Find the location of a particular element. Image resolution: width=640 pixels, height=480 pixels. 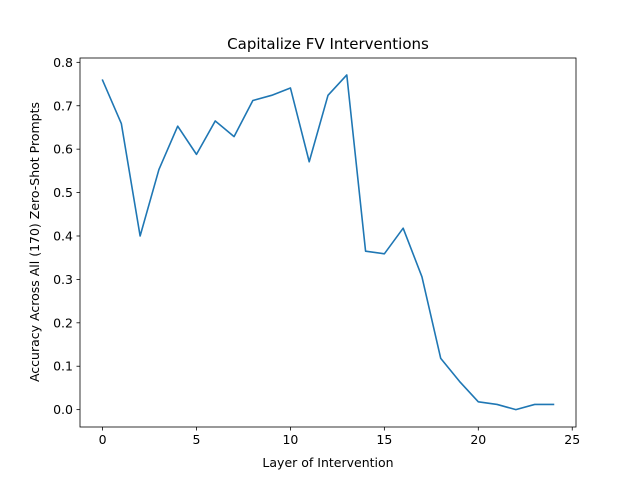

y-tick-label: 0.6 is located at coordinates (63, 149).